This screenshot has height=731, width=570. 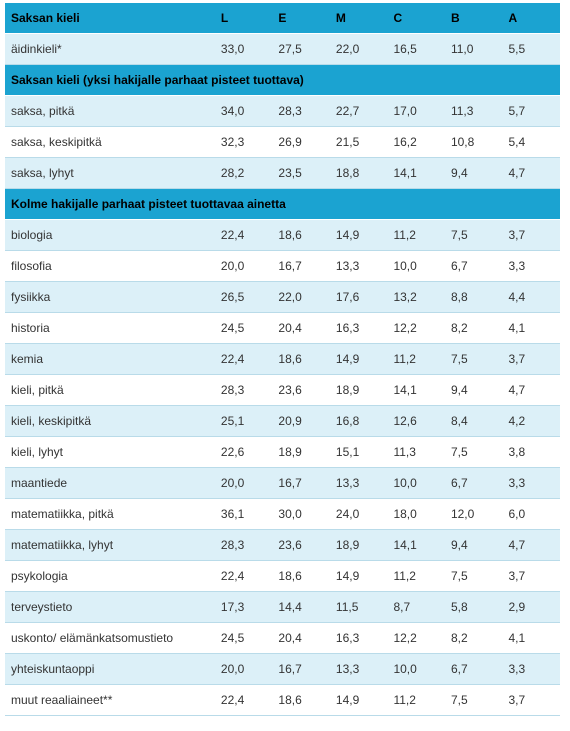 What do you see at coordinates (282, 49) in the screenshot?
I see `table-row: äidinkieli* 33,0 27,5 22,0 16,5 11,0 5,5` at bounding box center [282, 49].